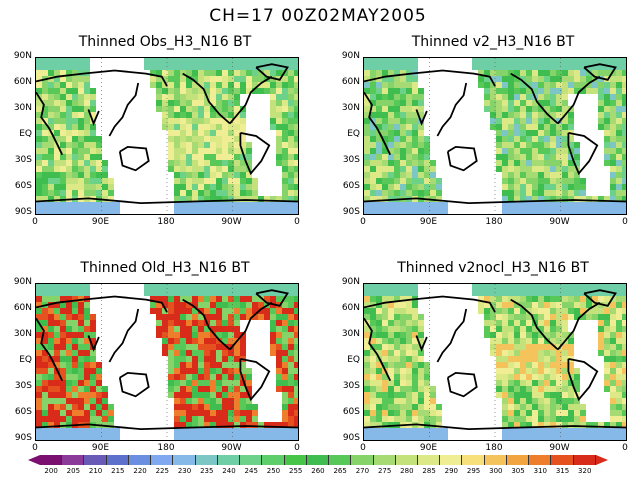  Describe the element at coordinates (451, 471) in the screenshot. I see `colorbar-tick-label: 290` at that location.